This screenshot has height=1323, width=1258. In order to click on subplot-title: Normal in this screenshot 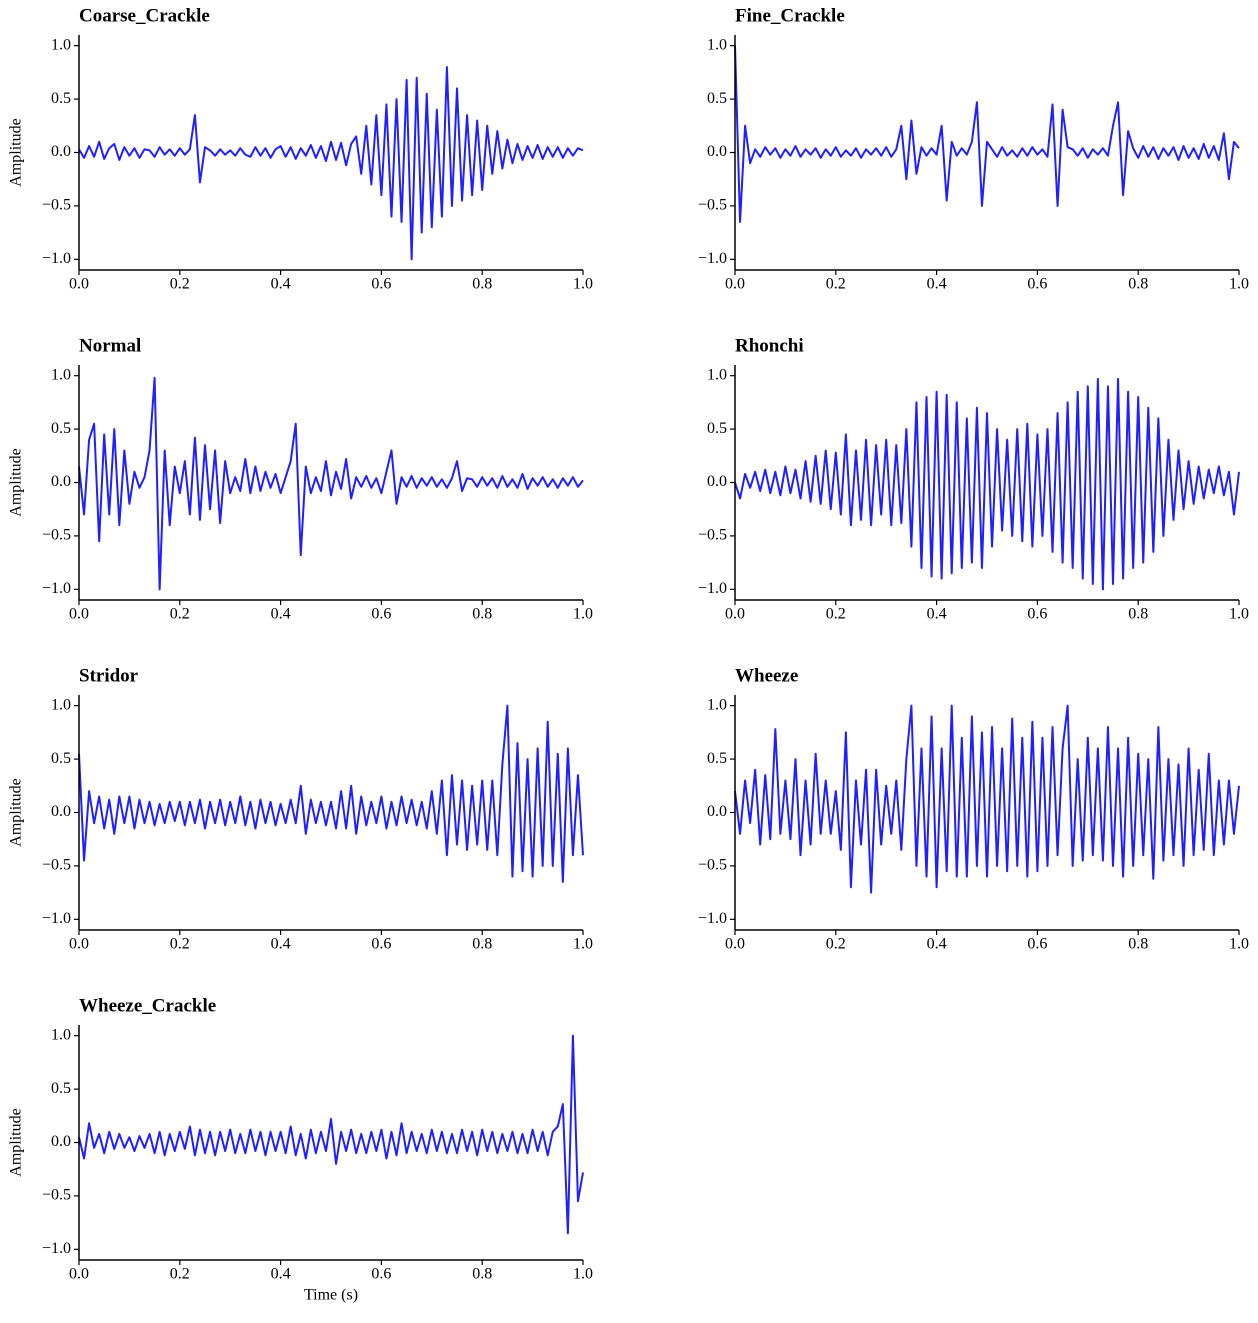, I will do `click(110, 345)`.